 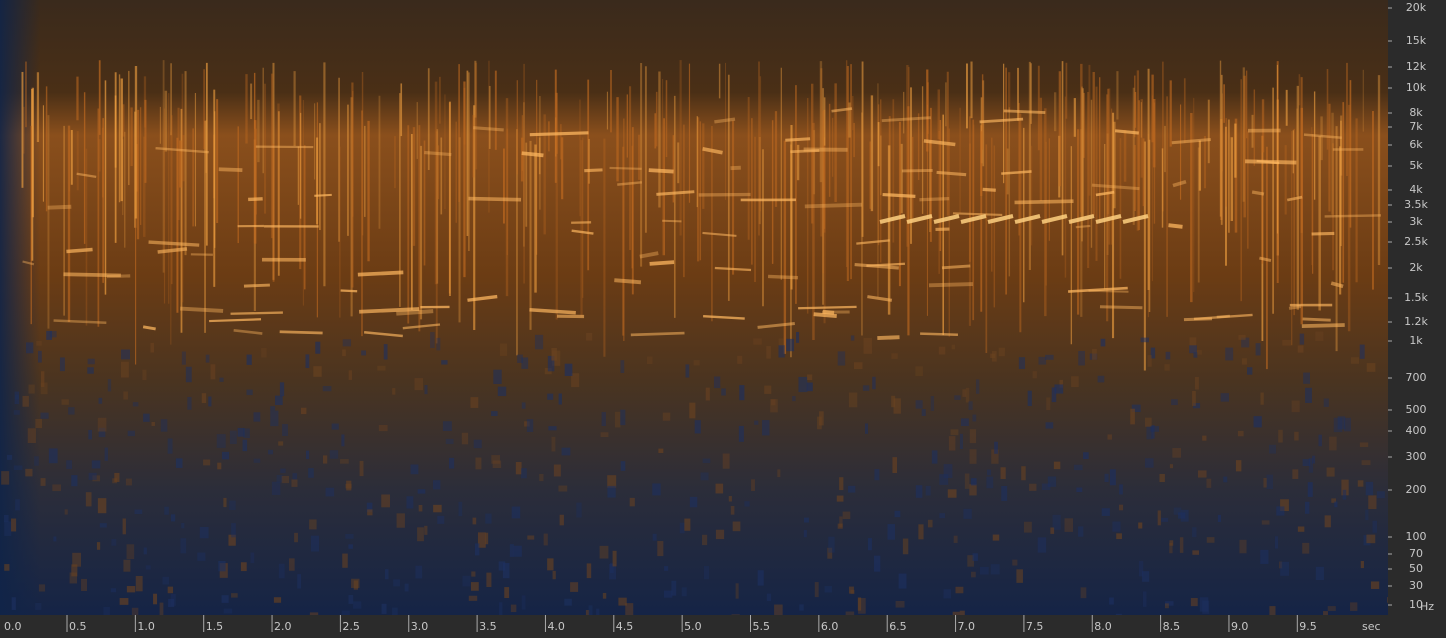 What do you see at coordinates (1416, 221) in the screenshot?
I see `frequency-label: 3k` at bounding box center [1416, 221].